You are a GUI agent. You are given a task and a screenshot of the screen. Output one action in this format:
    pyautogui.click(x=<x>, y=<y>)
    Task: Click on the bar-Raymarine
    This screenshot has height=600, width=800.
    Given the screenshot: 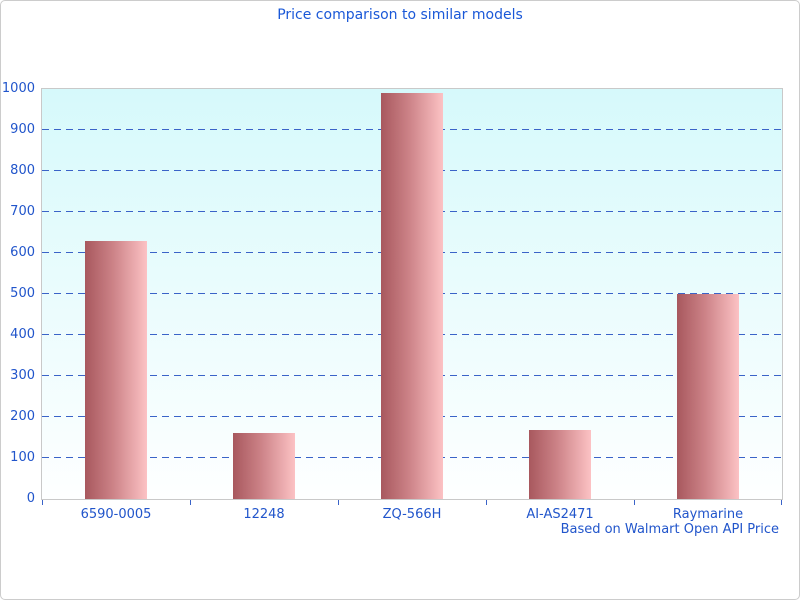 What is the action you would take?
    pyautogui.click(x=708, y=396)
    